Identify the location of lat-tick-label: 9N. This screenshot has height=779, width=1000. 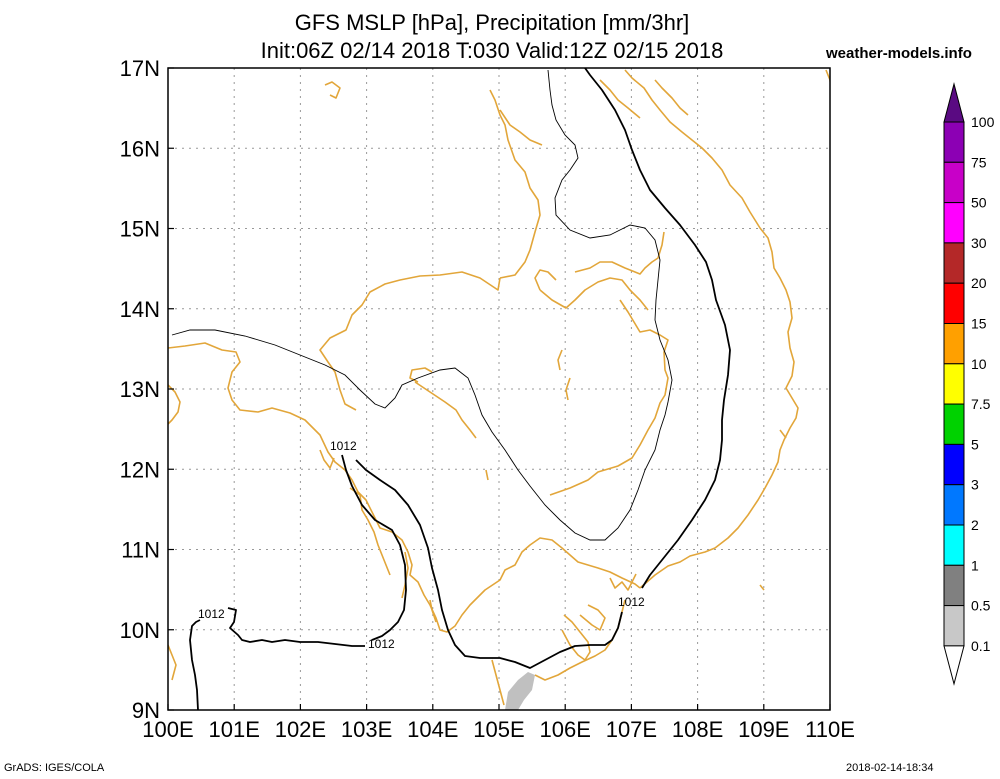
(146, 710).